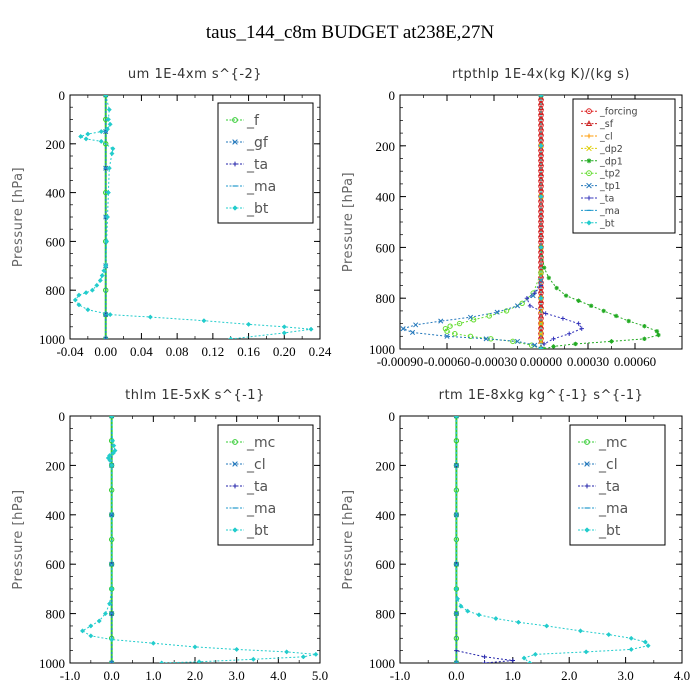 The width and height of the screenshot is (700, 700). I want to click on legend-marker-gf, so click(235, 142).